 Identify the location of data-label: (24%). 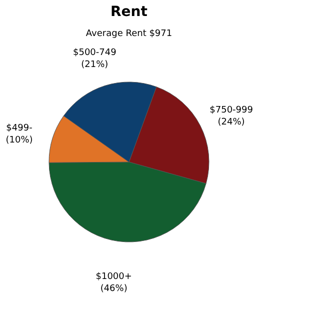
(231, 122).